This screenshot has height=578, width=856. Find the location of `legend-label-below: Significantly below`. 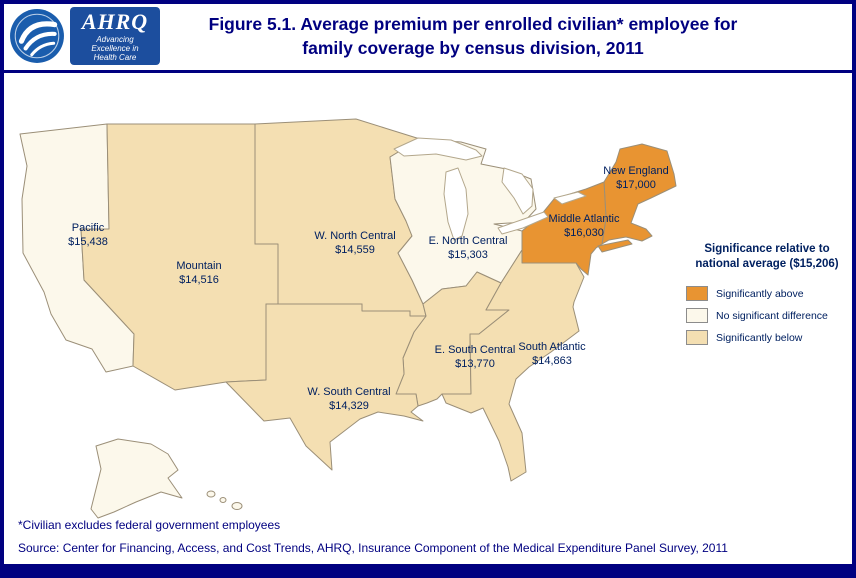

legend-label-below: Significantly below is located at coordinates (759, 337).